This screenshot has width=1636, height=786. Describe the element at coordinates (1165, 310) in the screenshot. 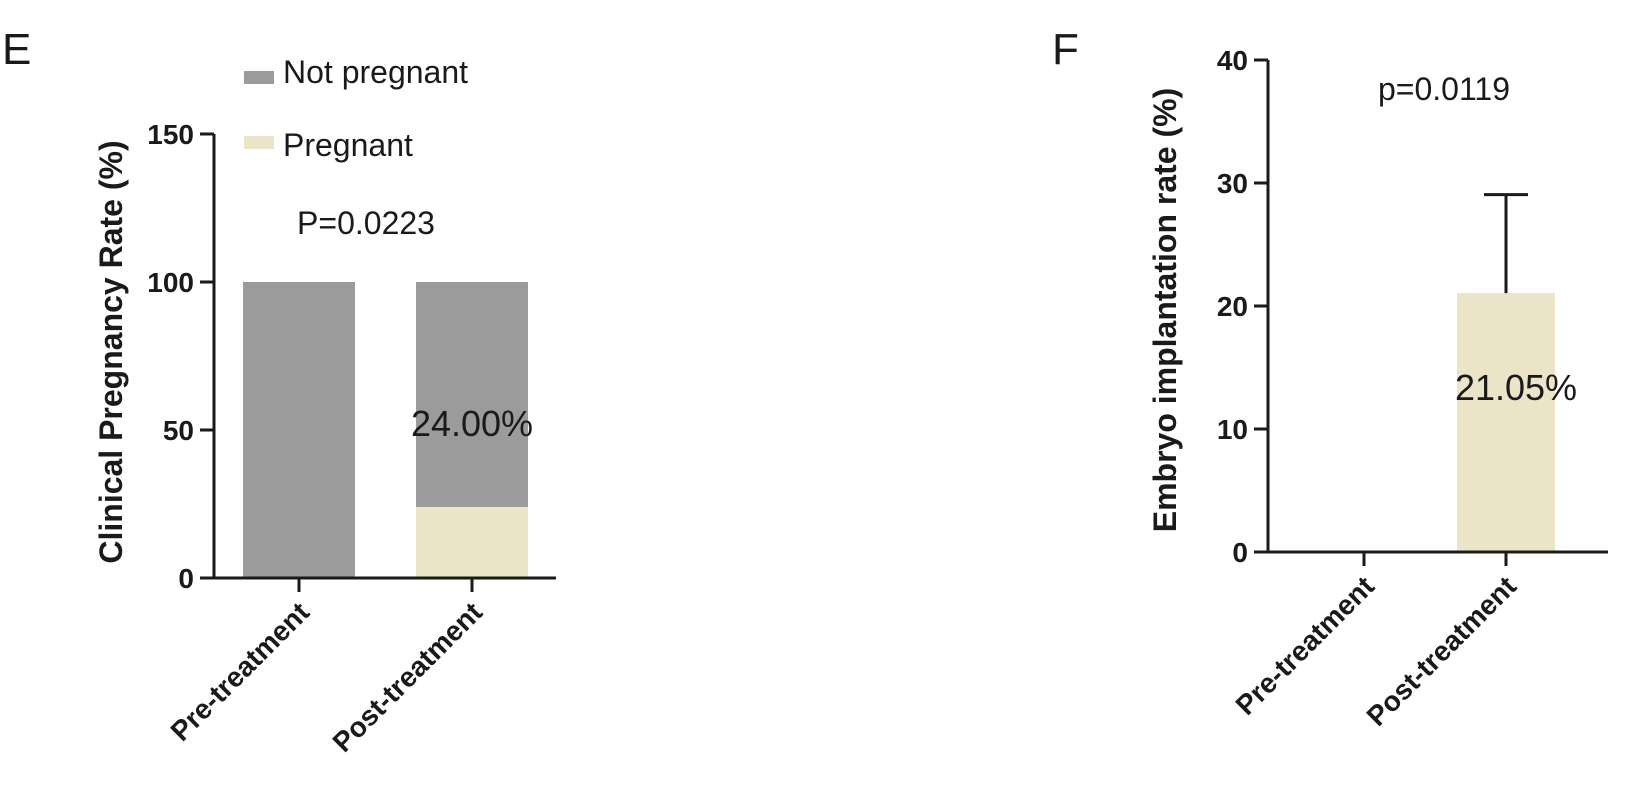

I see `panel-f-y-axis-title: Embryo implantation rate (%)` at that location.